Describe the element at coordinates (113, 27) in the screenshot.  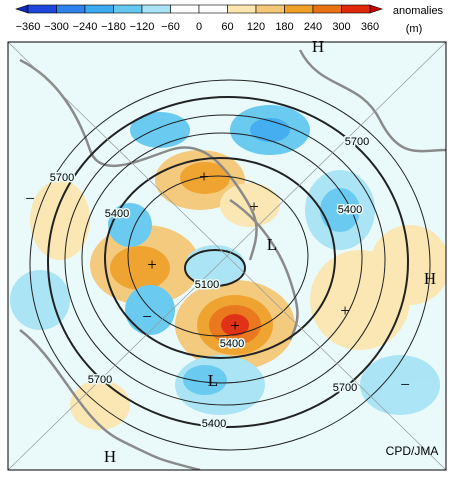
I see `colorbar-label: −180` at that location.